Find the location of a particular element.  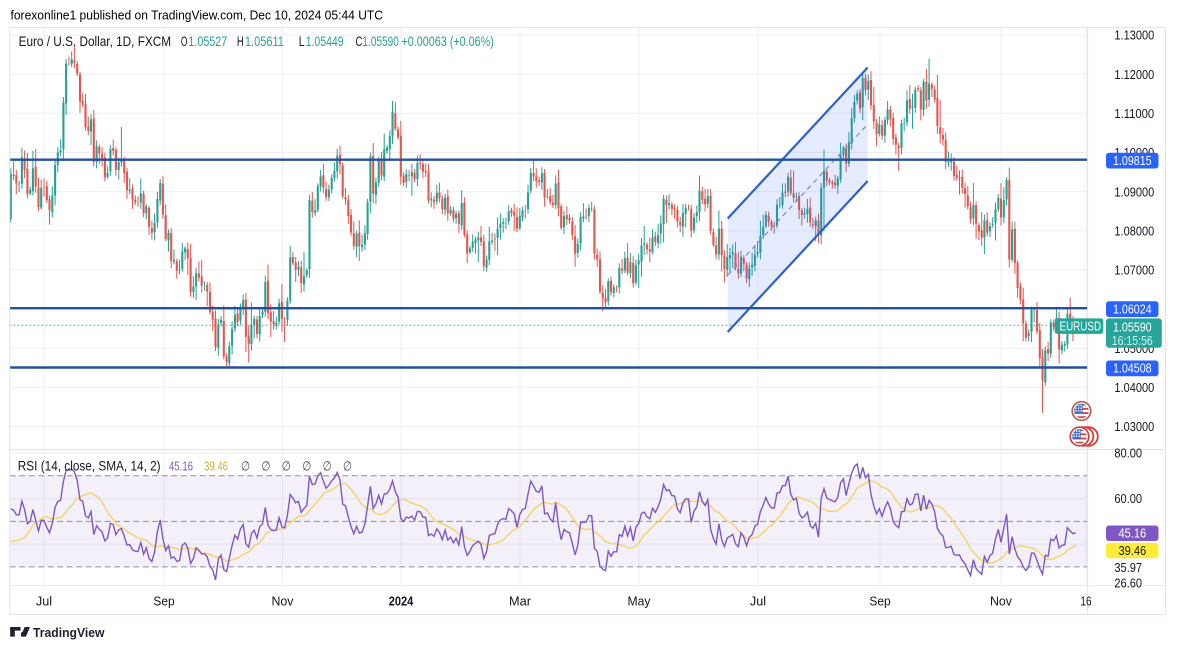

svg-text: 80.00 is located at coordinates (1128, 453).